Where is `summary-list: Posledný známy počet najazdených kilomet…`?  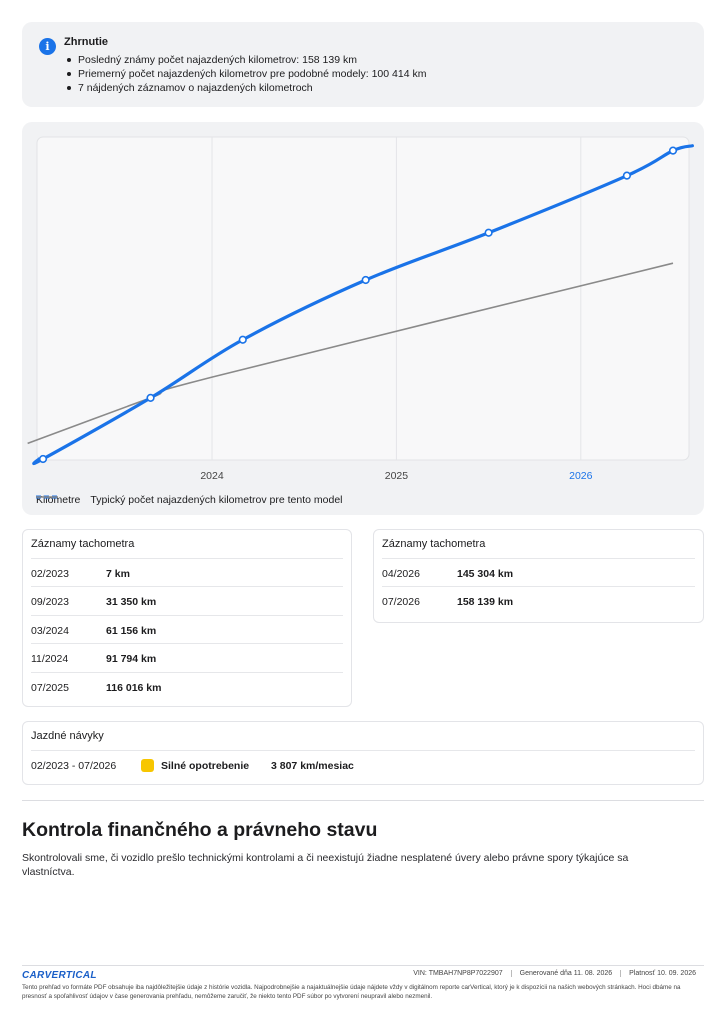
summary-list: Posledný známy počet najazdených kilomet… is located at coordinates (246, 74).